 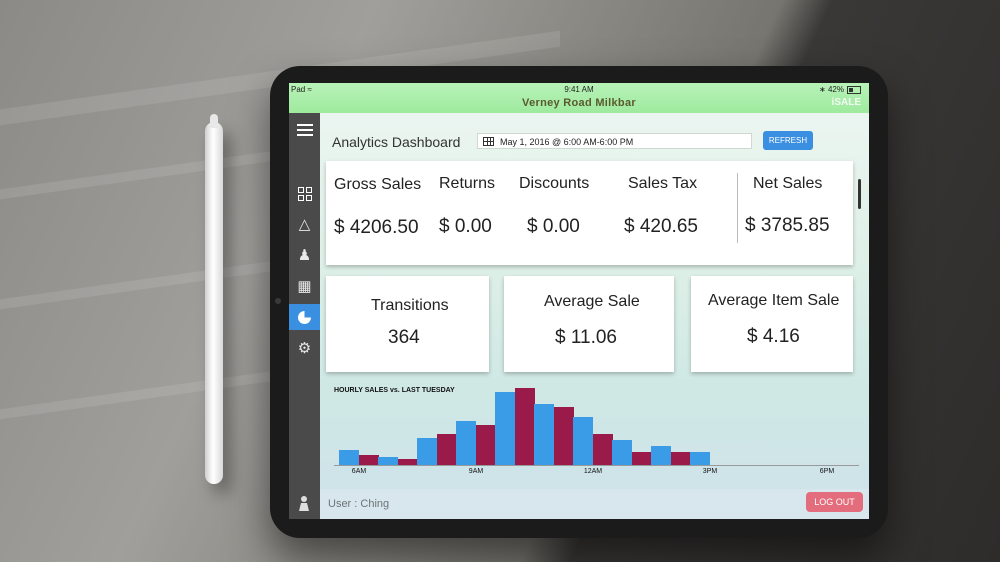 What do you see at coordinates (554, 183) in the screenshot?
I see `discounts-label: Discounts` at bounding box center [554, 183].